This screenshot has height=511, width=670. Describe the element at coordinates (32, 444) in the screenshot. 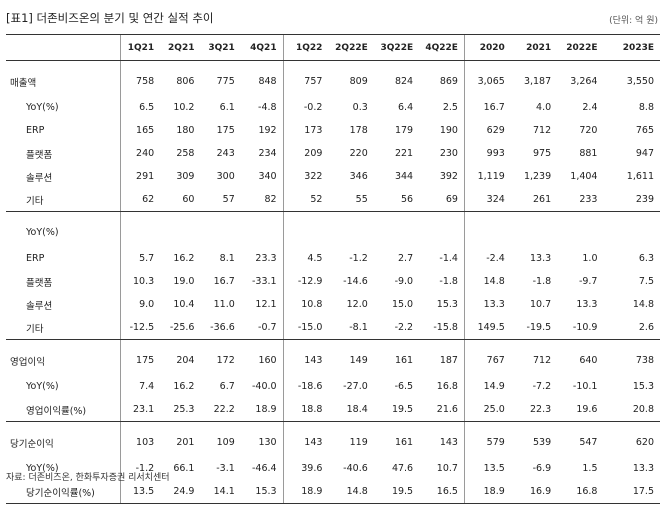

I see `row-label: 당기순이익` at that location.